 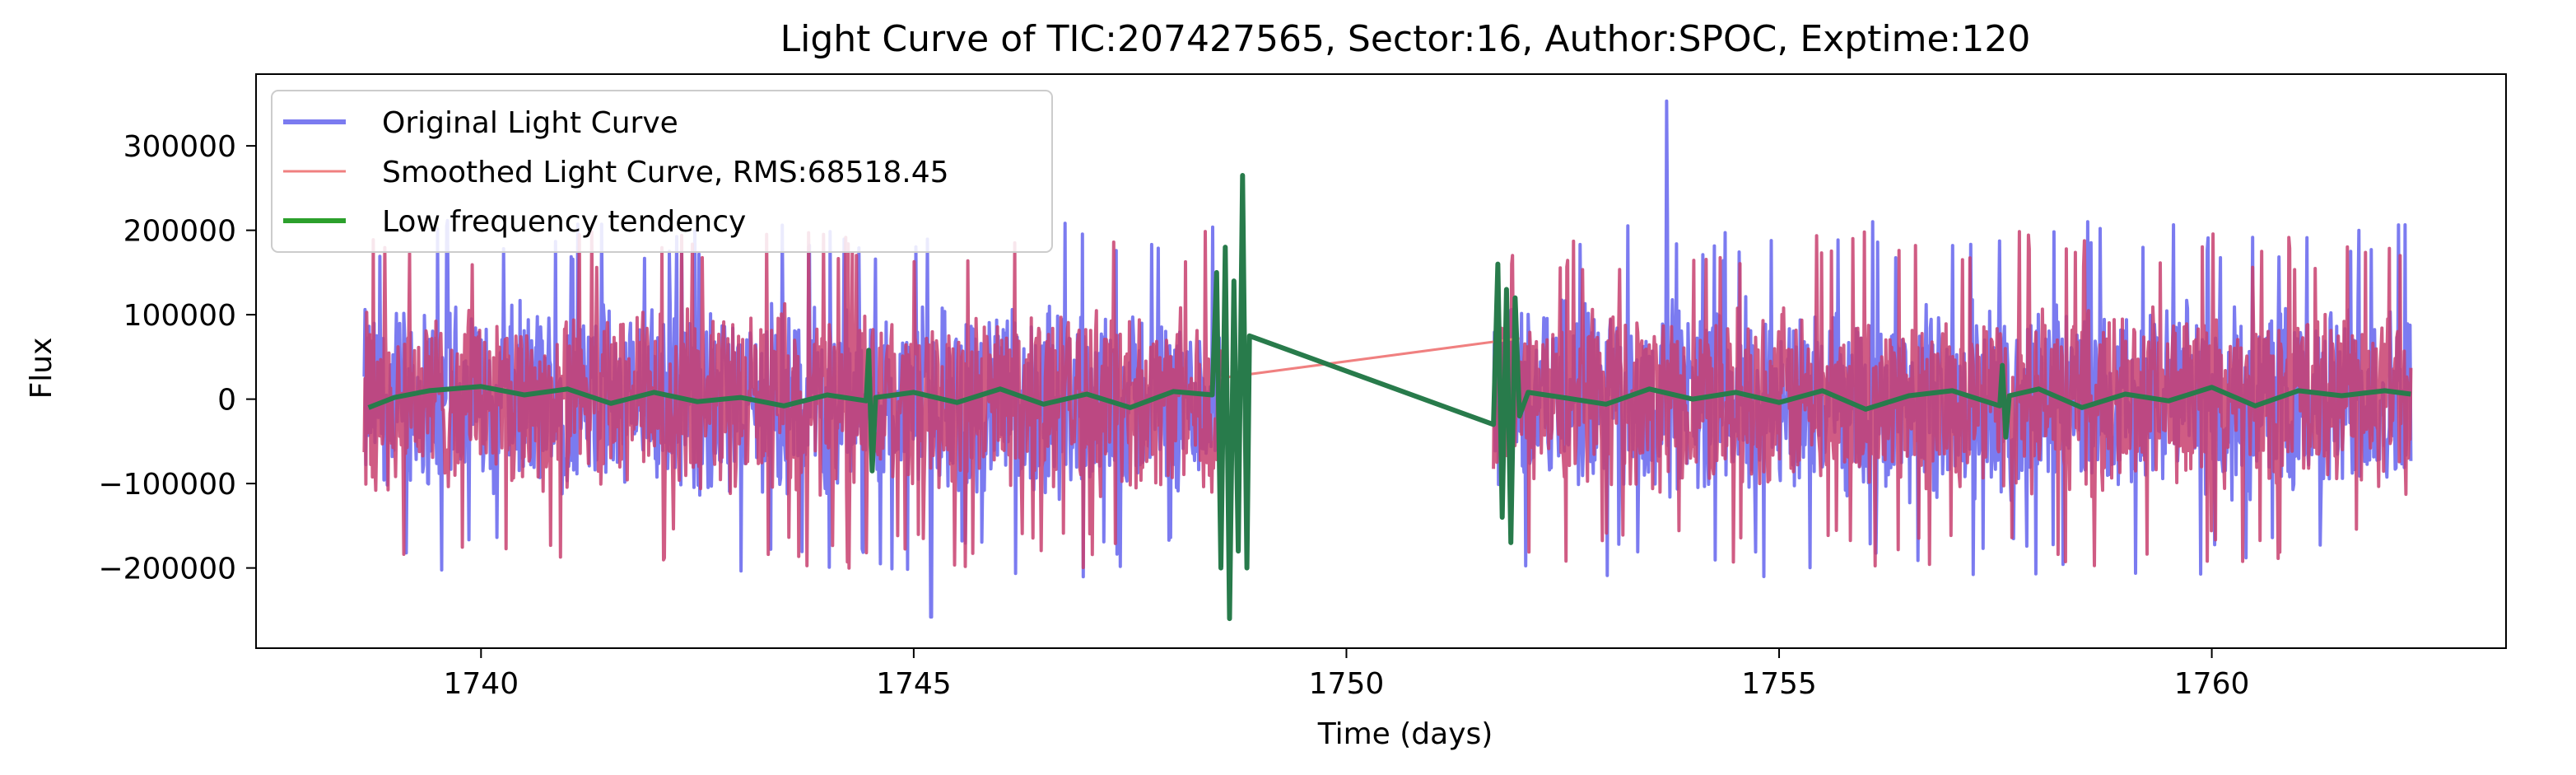 What do you see at coordinates (1405, 734) in the screenshot?
I see `x-axis-label: Time (days)` at bounding box center [1405, 734].